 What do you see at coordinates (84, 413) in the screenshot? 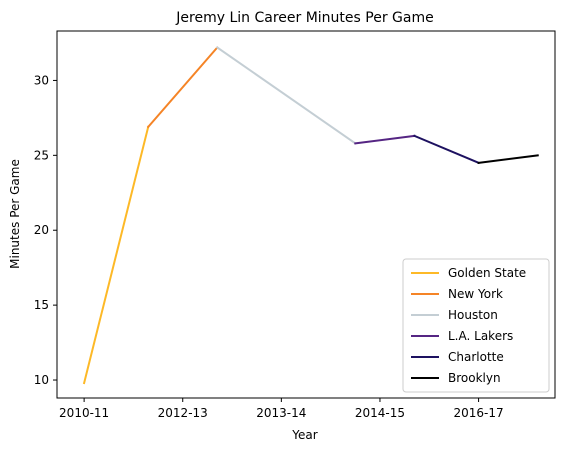
I see `x-tick-label-1: 2010-11` at bounding box center [84, 413].